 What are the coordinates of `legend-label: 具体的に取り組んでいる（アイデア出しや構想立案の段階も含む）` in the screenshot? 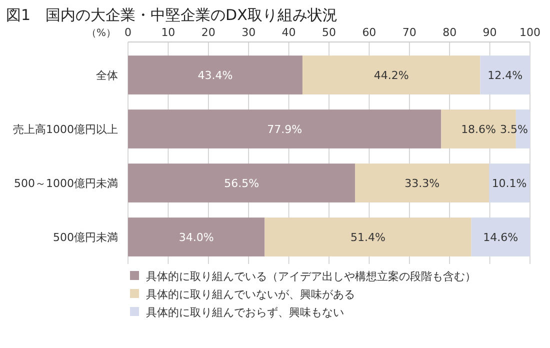 It's located at (311, 276).